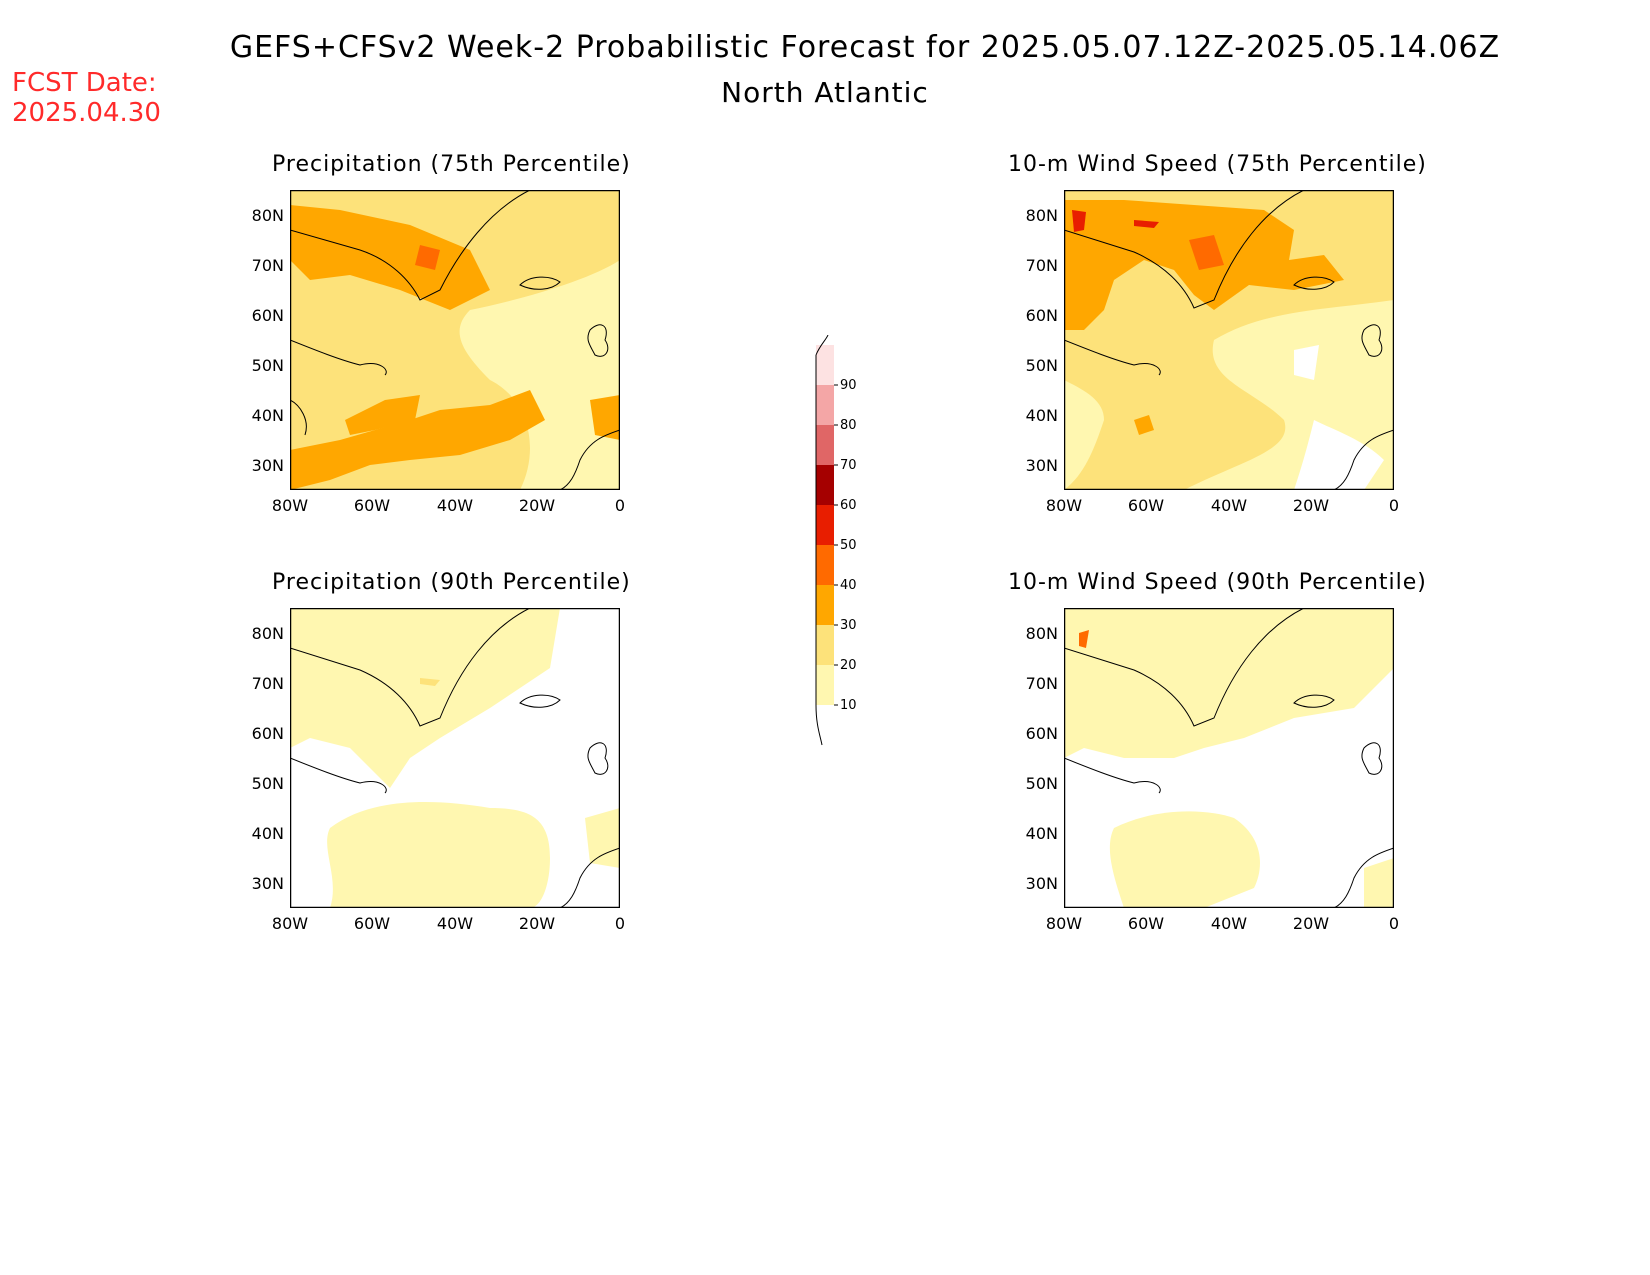 The image size is (1650, 1275). Describe the element at coordinates (848, 545) in the screenshot. I see `colorbar-level-label: 50` at that location.